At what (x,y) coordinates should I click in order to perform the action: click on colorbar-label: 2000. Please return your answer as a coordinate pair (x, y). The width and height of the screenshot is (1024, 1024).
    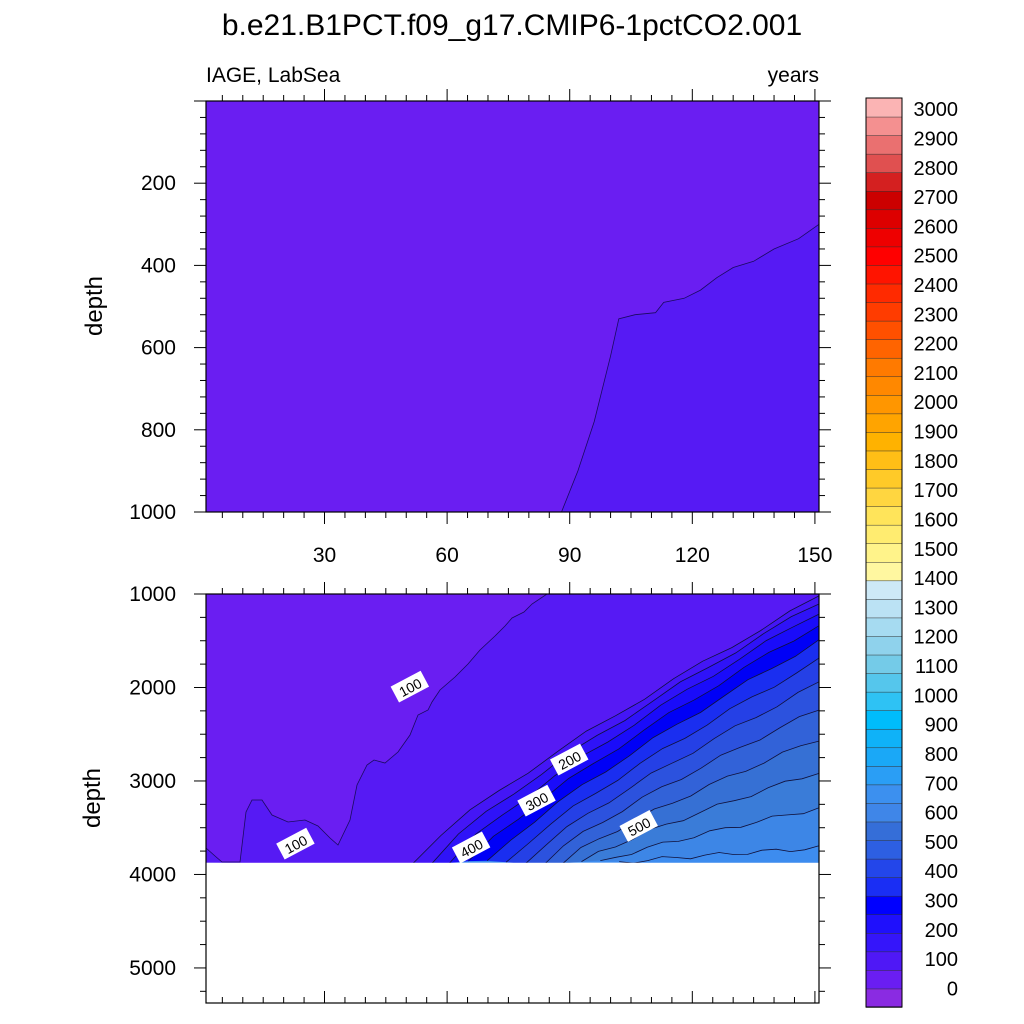
    Looking at the image, I should click on (936, 403).